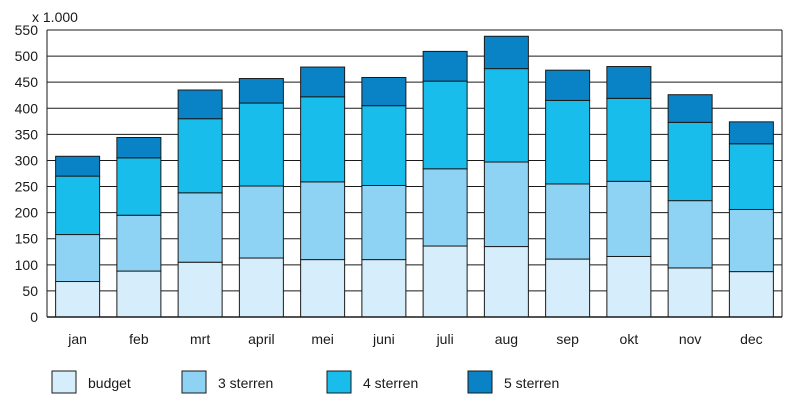 This screenshot has width=789, height=397. What do you see at coordinates (445, 339) in the screenshot?
I see `x-tick-label: juli` at bounding box center [445, 339].